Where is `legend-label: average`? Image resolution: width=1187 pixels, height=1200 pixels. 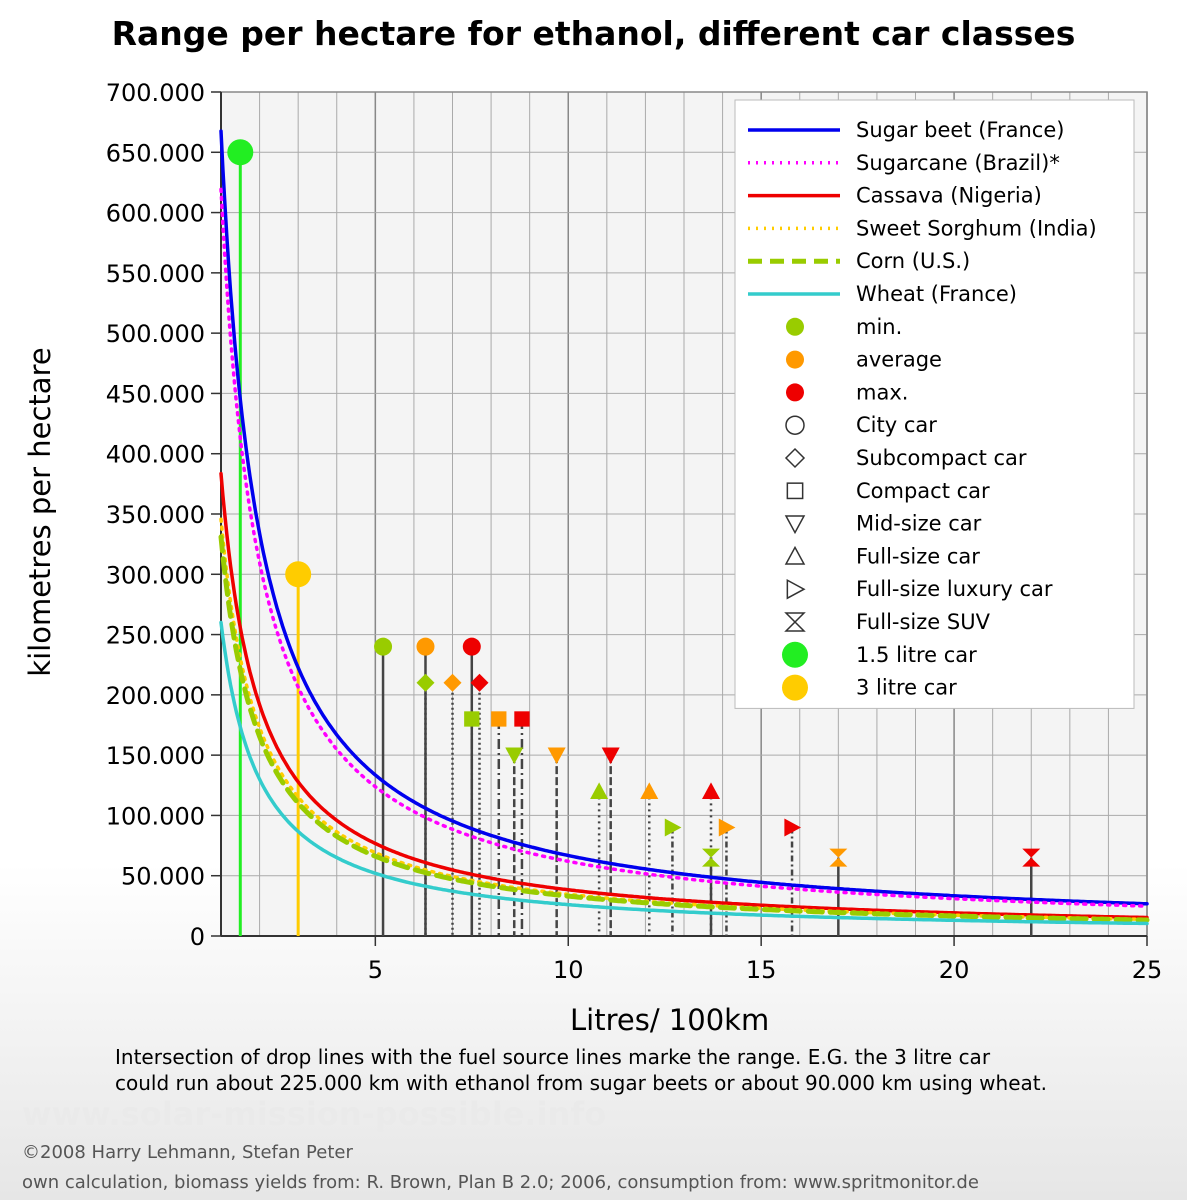
legend-label: average is located at coordinates (899, 360).